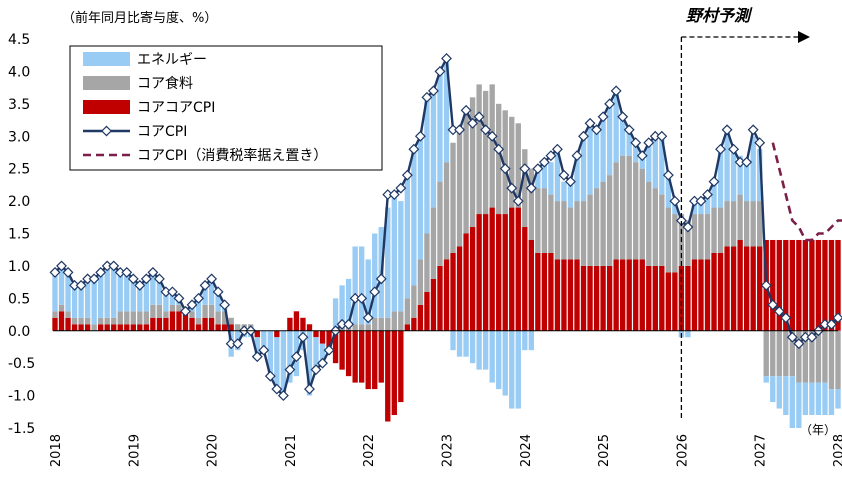 The width and height of the screenshot is (842, 478). Describe the element at coordinates (21, 397) in the screenshot. I see `y-tick-label: -1.0` at that location.